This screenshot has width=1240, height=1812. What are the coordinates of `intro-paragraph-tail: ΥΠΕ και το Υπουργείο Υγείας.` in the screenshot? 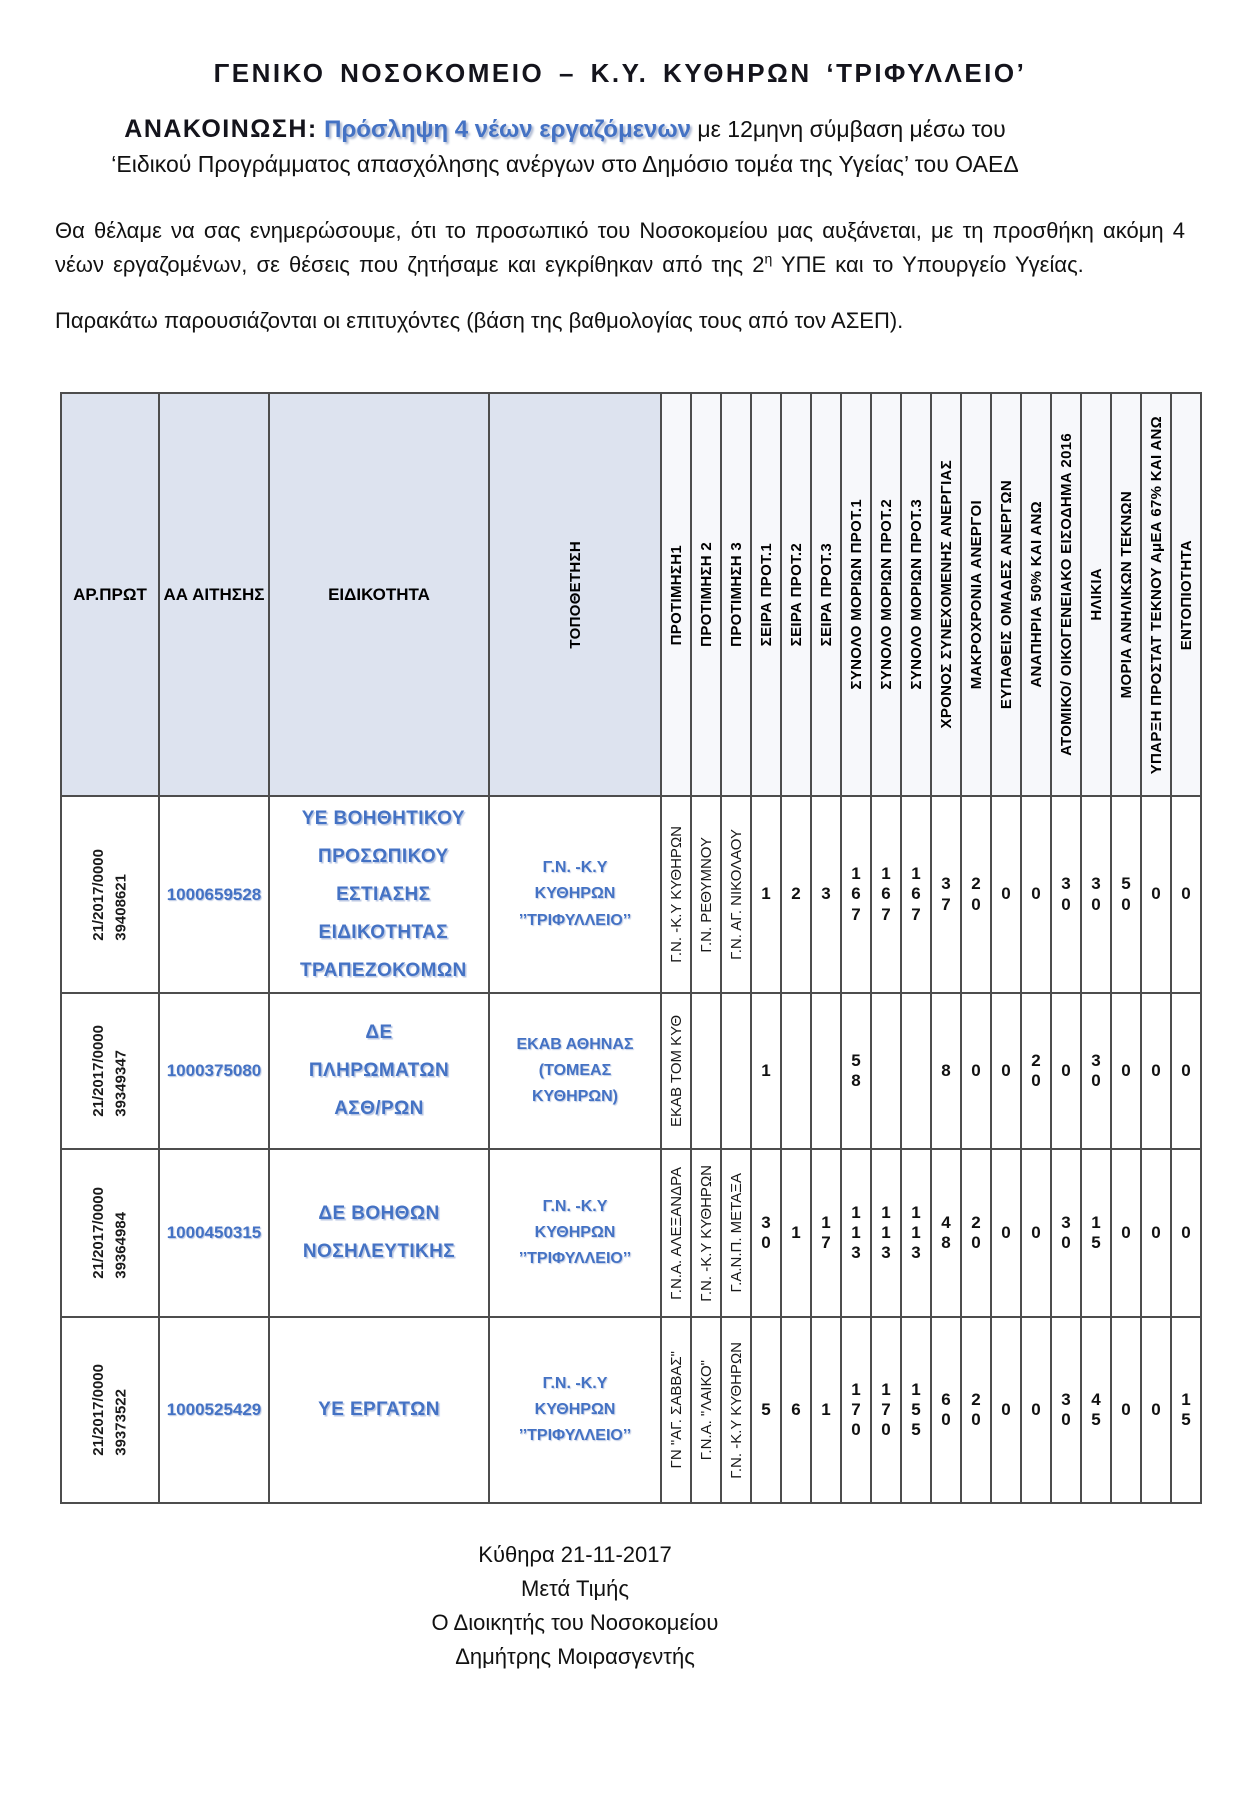 It's located at (928, 265).